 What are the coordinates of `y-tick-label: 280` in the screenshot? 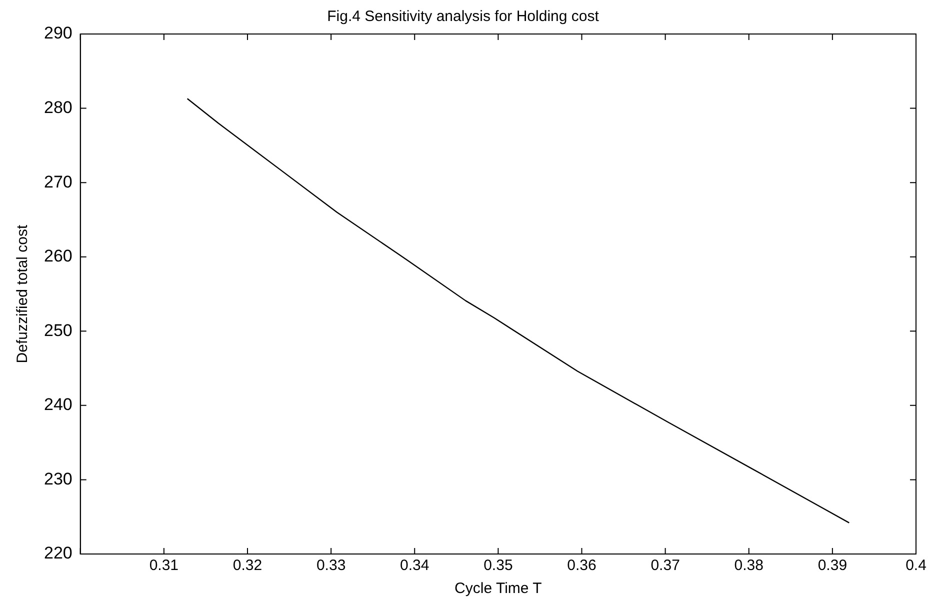 It's located at (58, 107).